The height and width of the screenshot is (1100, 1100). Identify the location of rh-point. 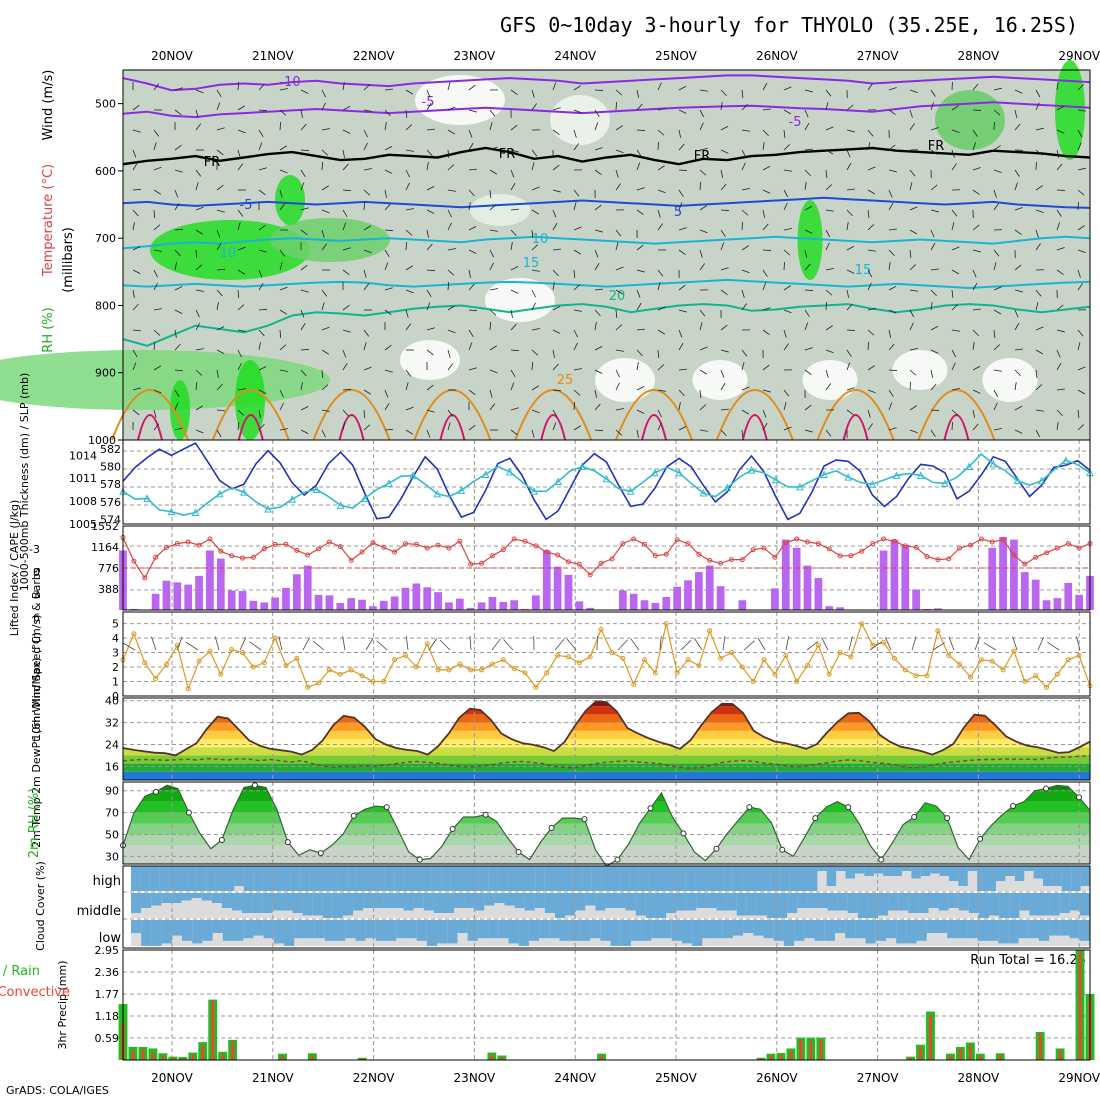
(980, 838).